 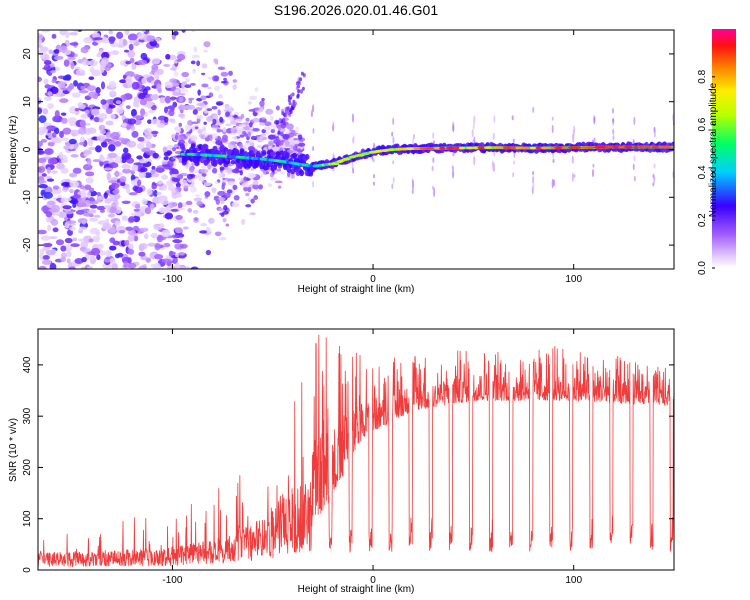 What do you see at coordinates (27, 518) in the screenshot?
I see `snr-y-tick-label: 100` at bounding box center [27, 518].